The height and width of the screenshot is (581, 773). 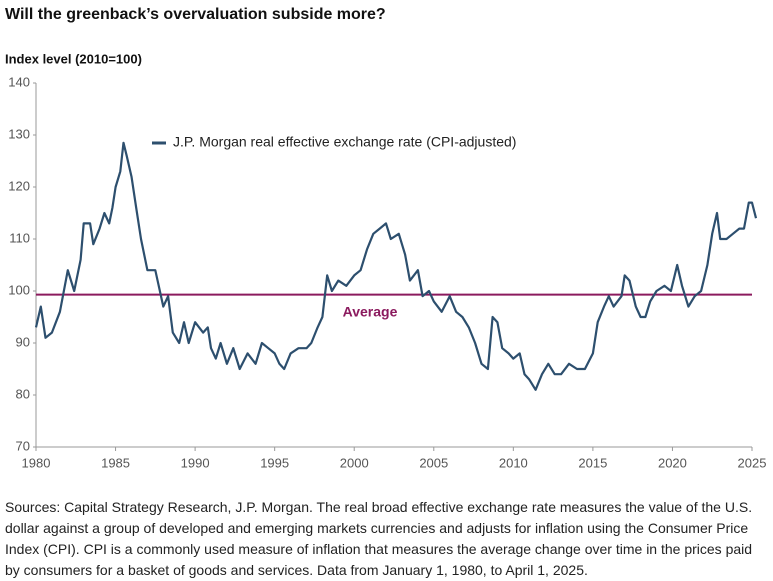 I want to click on average-label: Average, so click(x=370, y=311).